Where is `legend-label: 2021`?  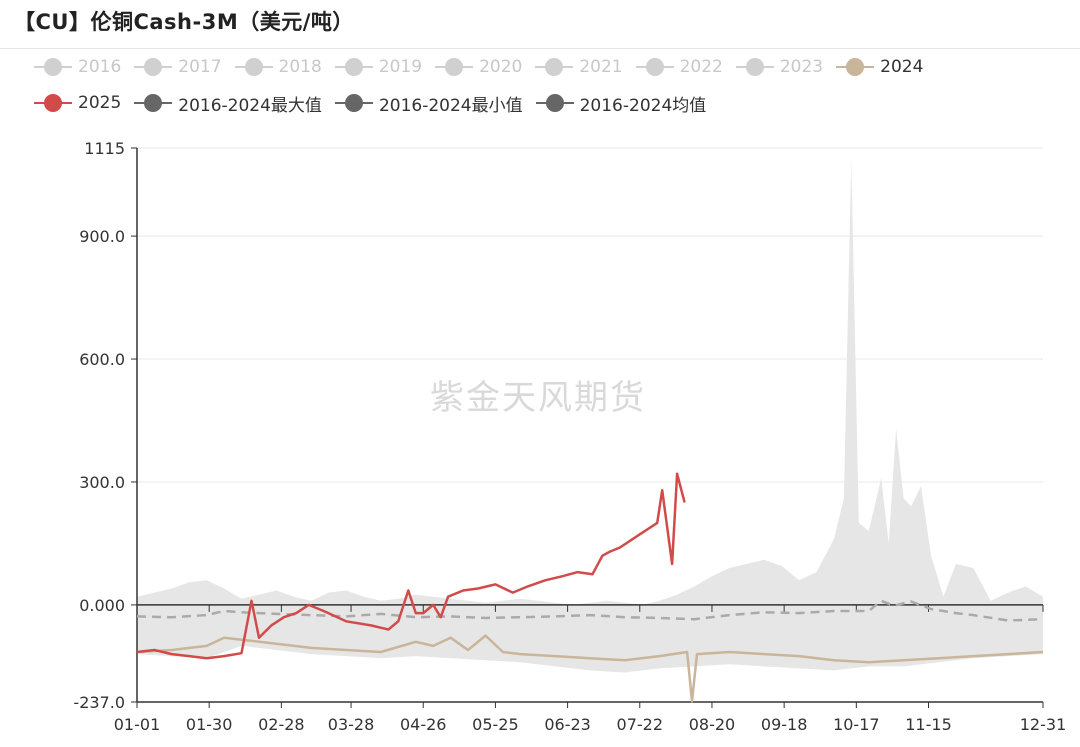 legend-label: 2021 is located at coordinates (601, 67).